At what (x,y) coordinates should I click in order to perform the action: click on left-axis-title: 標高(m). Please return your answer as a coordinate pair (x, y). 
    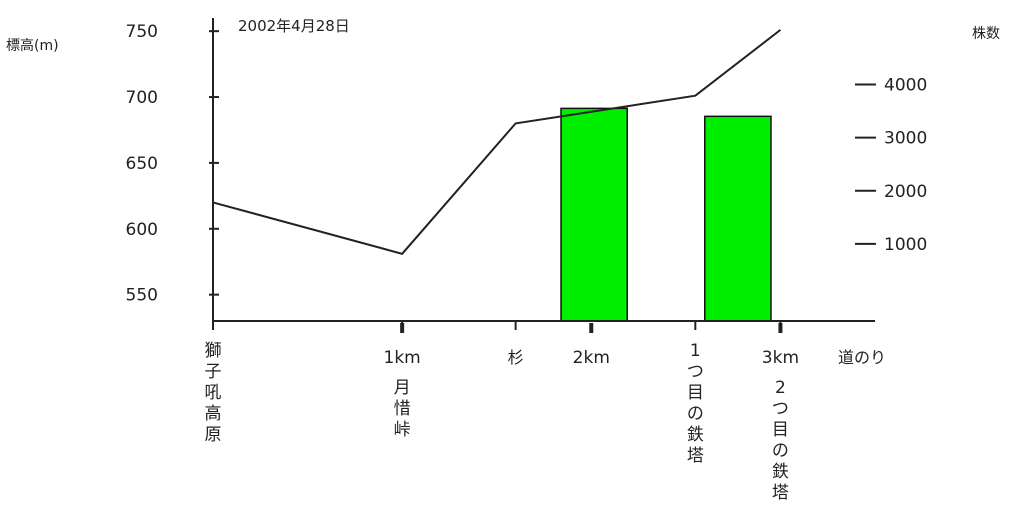
    Looking at the image, I should click on (32, 45).